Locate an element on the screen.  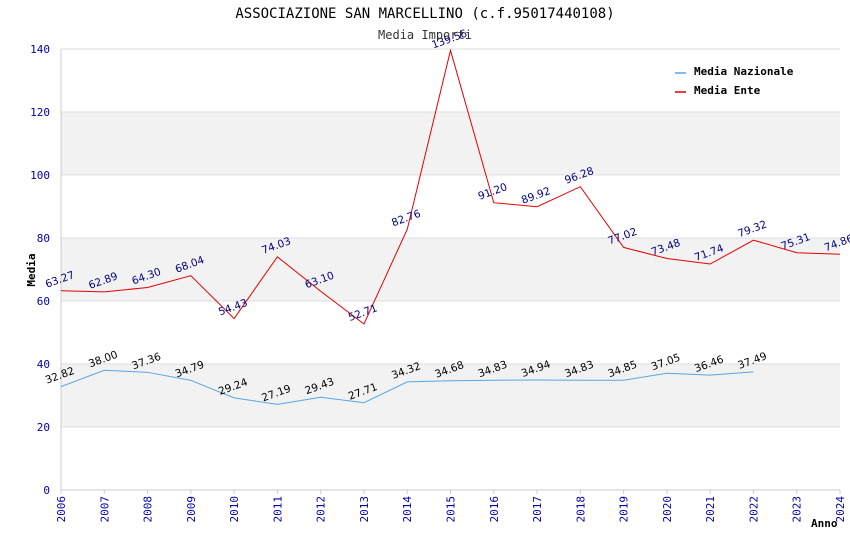
x-tick-label: 2014 is located at coordinates (407, 509).